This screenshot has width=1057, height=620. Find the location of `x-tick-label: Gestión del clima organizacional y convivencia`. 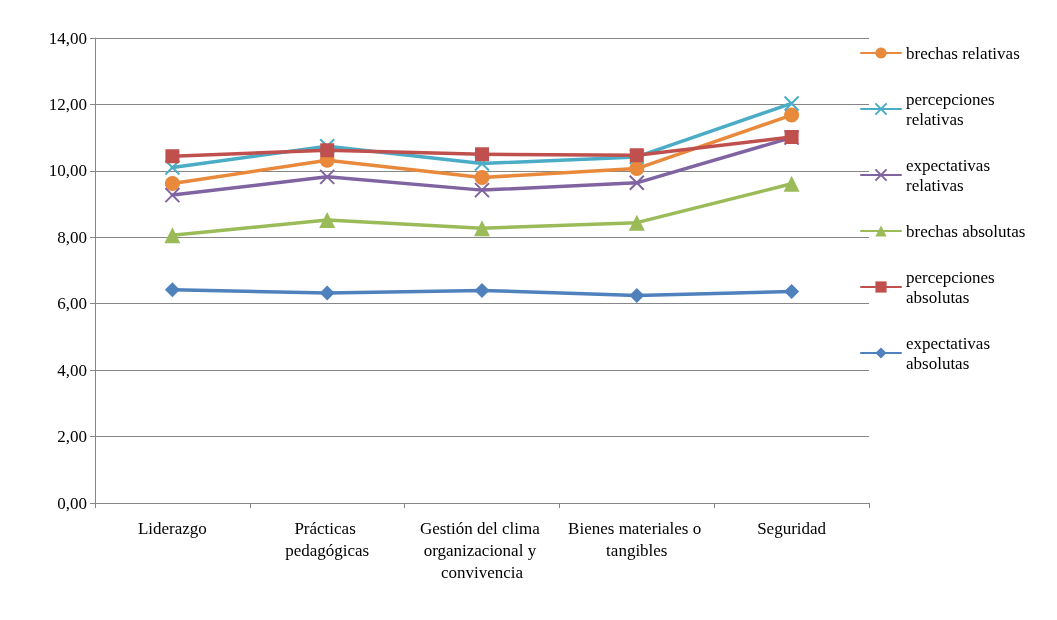

x-tick-label: Gestión del clima organizacional y convivencia is located at coordinates (482, 550).